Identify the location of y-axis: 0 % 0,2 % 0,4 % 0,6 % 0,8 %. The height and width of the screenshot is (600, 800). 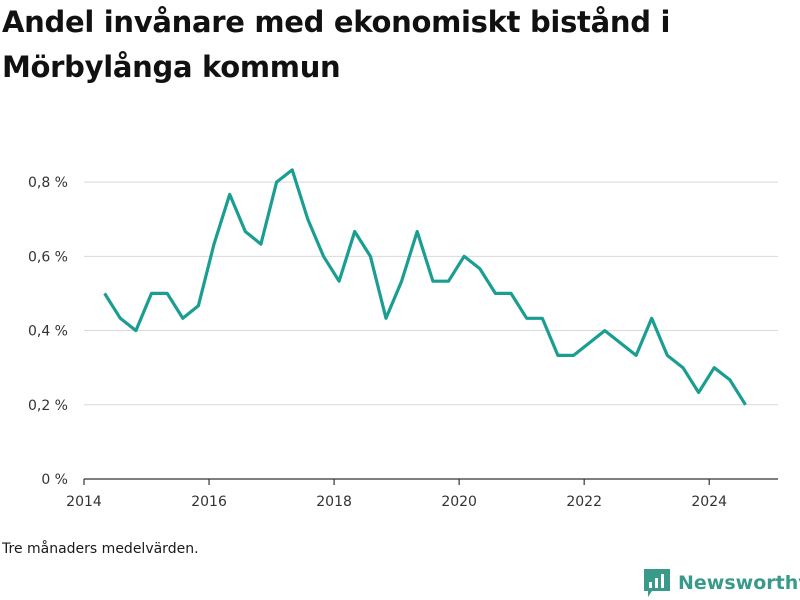
(48, 331).